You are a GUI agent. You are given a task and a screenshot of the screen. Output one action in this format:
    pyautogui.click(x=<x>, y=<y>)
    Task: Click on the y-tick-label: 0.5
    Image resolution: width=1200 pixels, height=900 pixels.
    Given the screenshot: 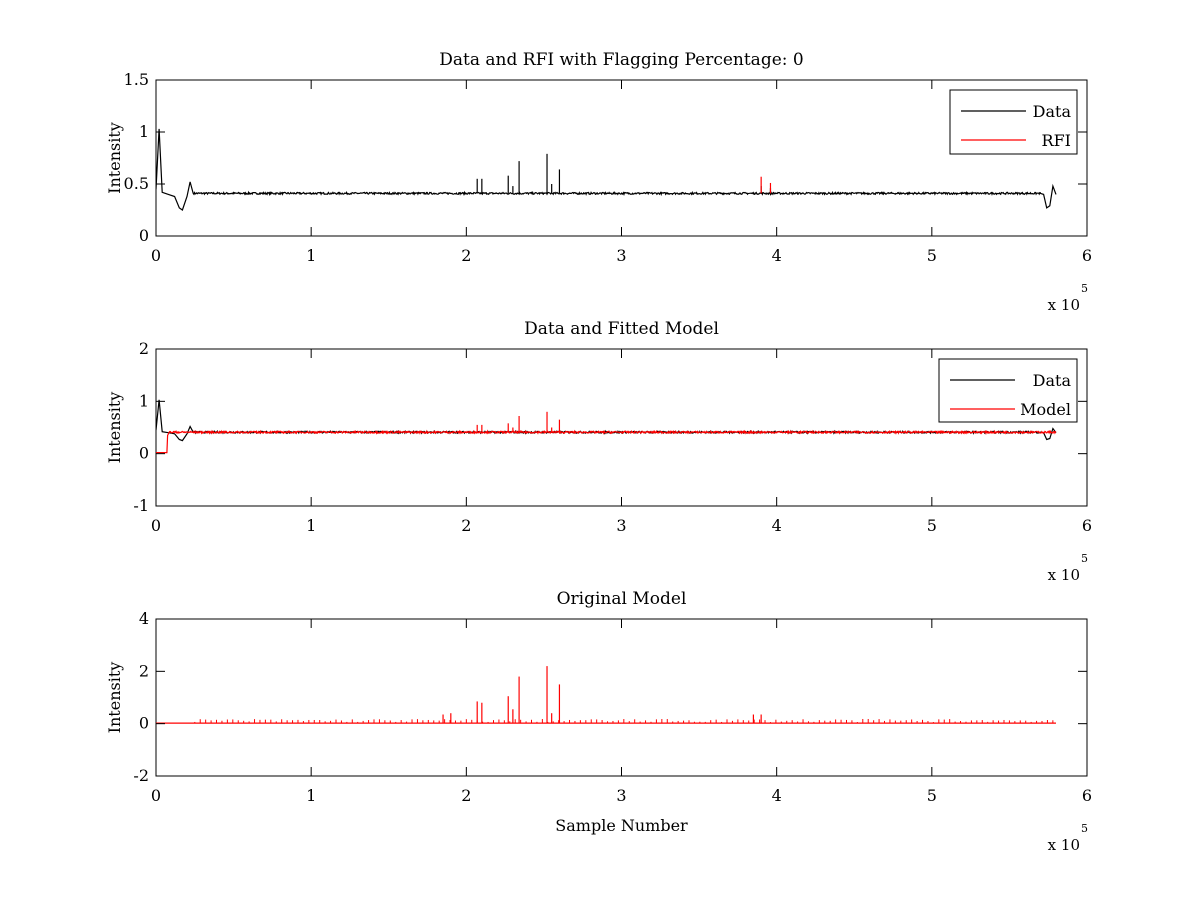 What is the action you would take?
    pyautogui.click(x=136, y=183)
    